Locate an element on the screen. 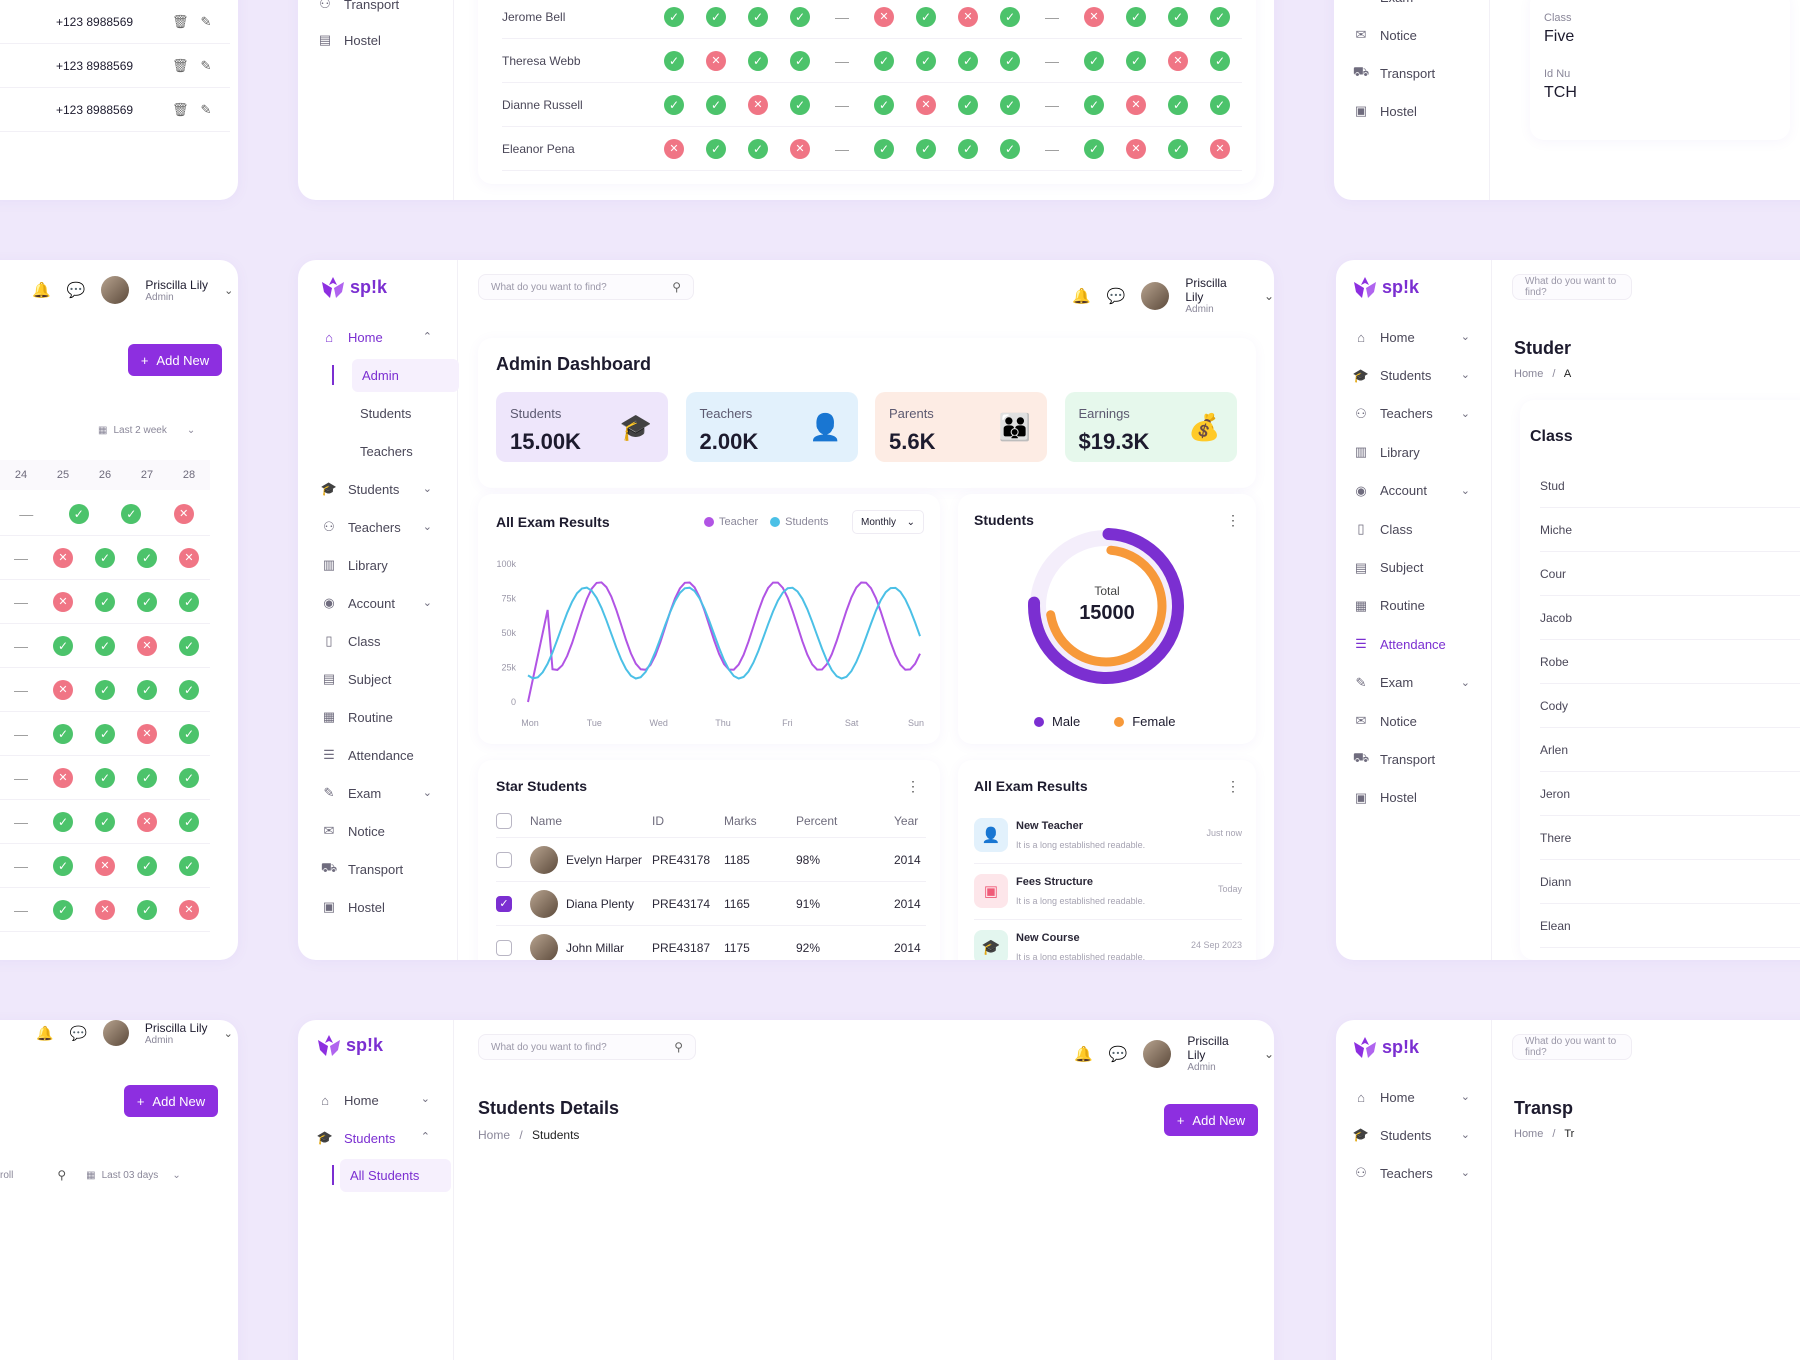 The height and width of the screenshot is (1360, 1800). sidebar-item-home: ⌂ Home ⌃ is located at coordinates (378, 337).